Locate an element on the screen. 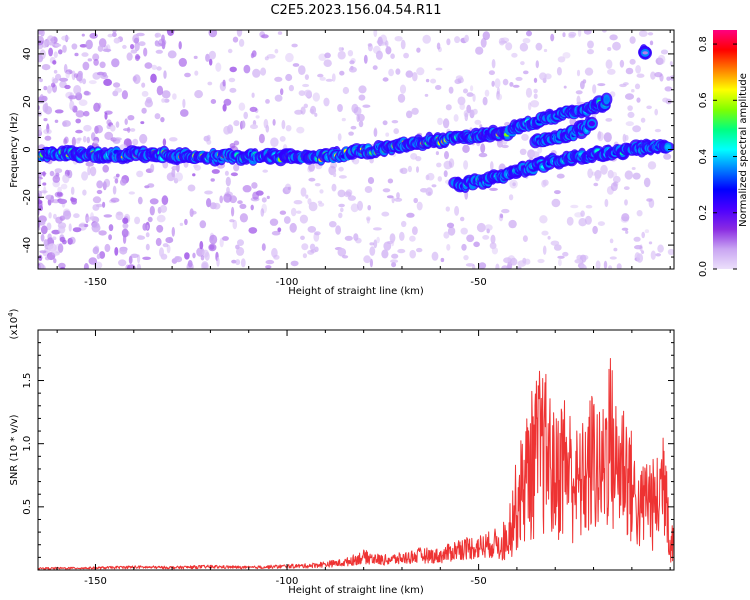 The width and height of the screenshot is (750, 600). y-tick-label: -40 is located at coordinates (27, 245).